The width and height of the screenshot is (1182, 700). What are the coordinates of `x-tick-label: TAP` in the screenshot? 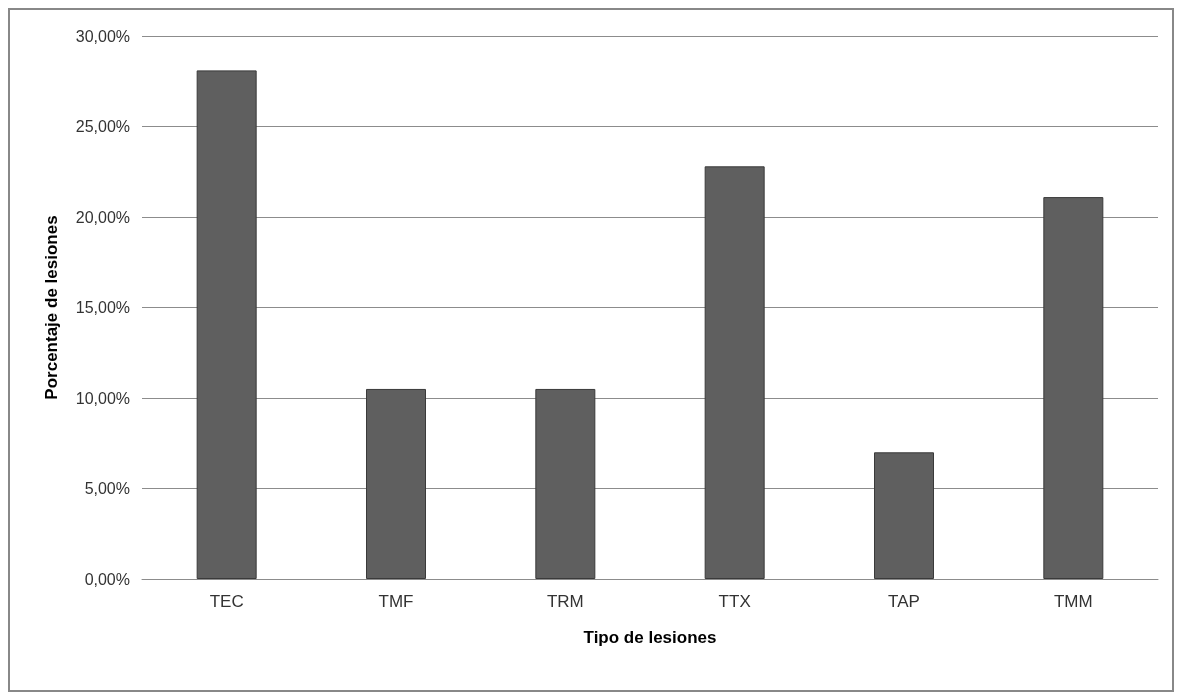 It's located at (904, 601).